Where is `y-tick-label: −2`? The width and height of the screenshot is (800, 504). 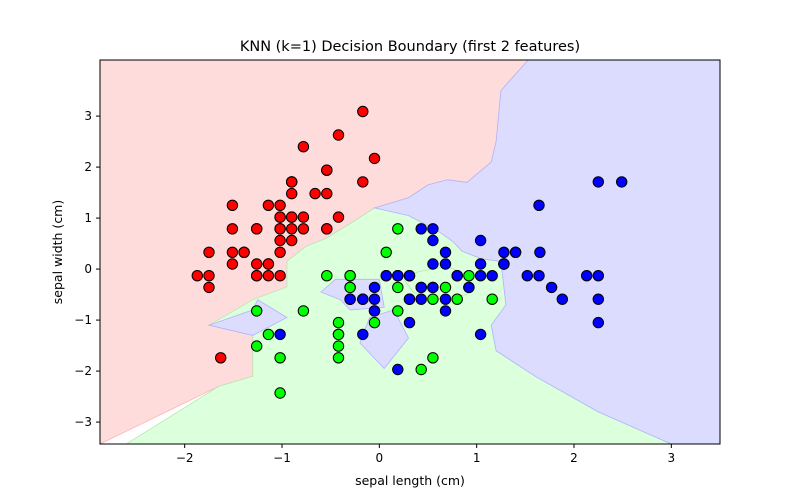
y-tick-label: −2 is located at coordinates (83, 371).